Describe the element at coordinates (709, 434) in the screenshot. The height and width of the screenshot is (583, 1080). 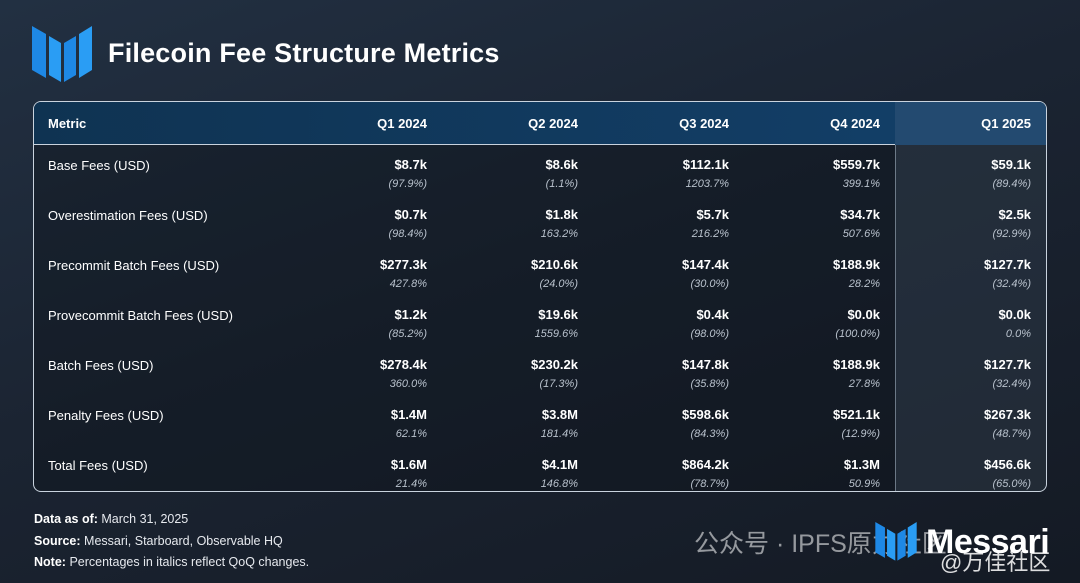
I see `cell-qoq-change: (84.3%)` at that location.